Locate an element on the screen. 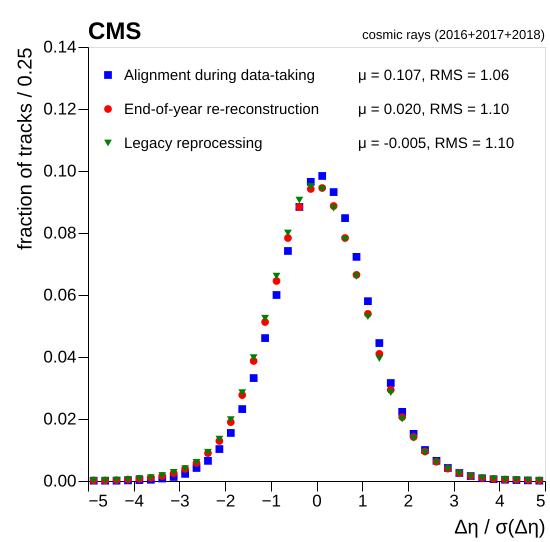 The width and height of the screenshot is (550, 542). chart-title: CMS is located at coordinates (115, 31).